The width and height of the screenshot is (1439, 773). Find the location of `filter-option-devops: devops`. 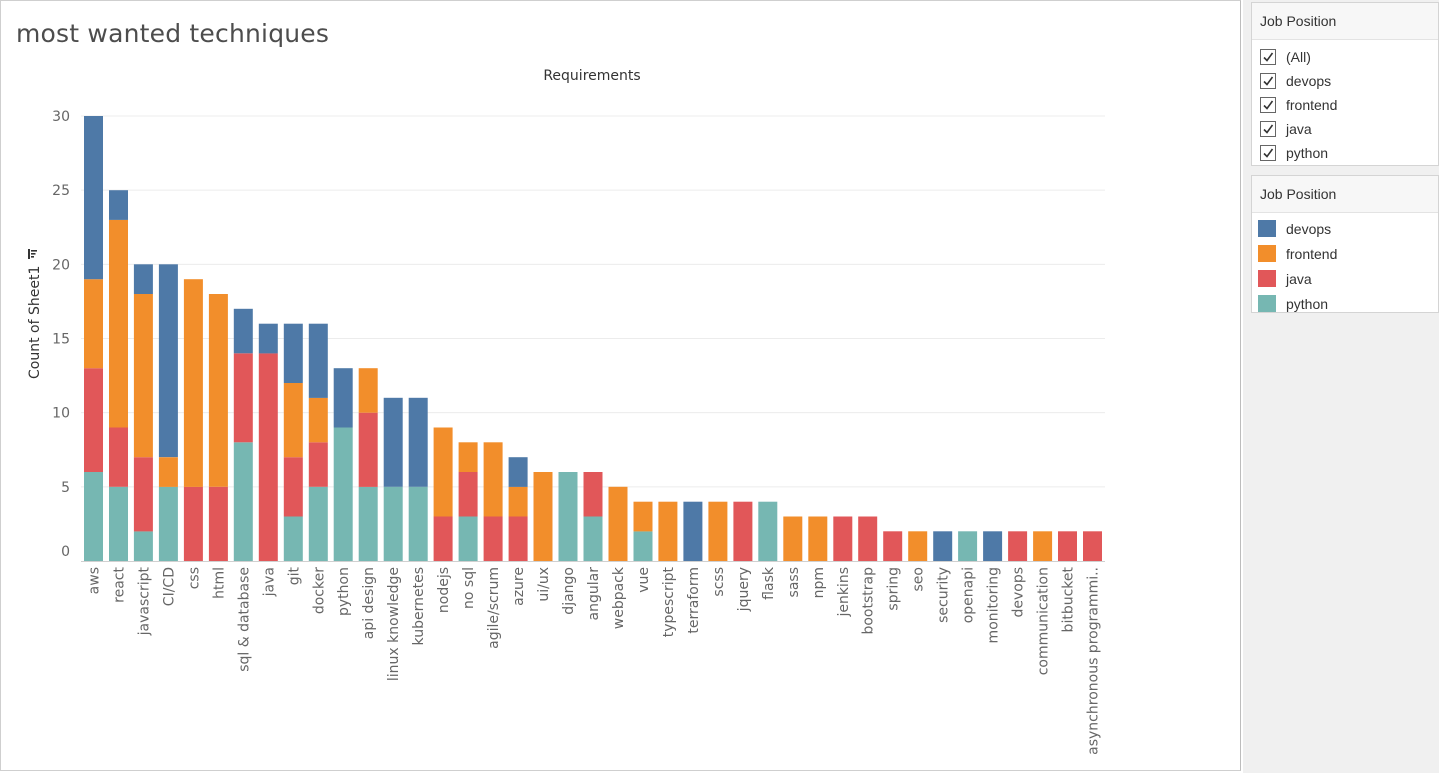

filter-option-devops: devops is located at coordinates (1345, 81).